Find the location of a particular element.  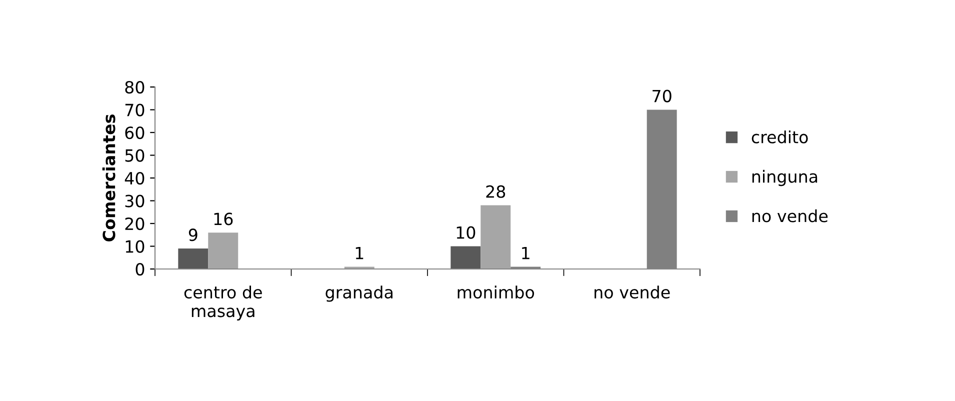

y-tick-label: 60 is located at coordinates (134, 133).